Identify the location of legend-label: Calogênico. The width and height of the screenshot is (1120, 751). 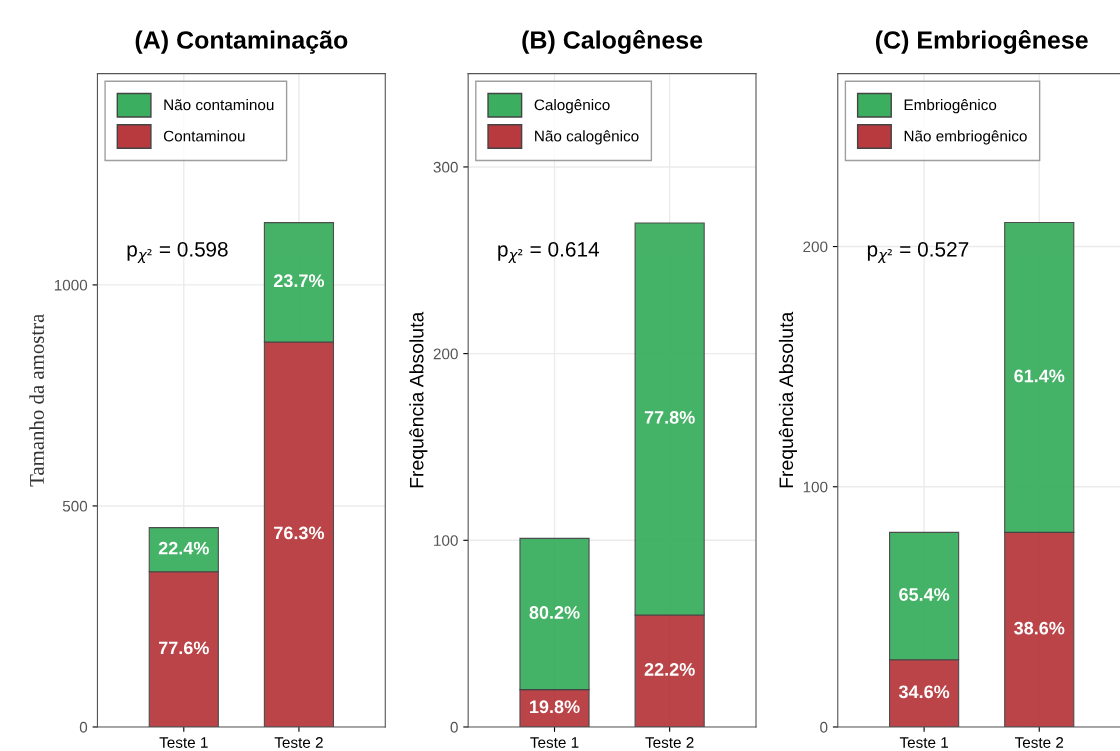
(572, 106).